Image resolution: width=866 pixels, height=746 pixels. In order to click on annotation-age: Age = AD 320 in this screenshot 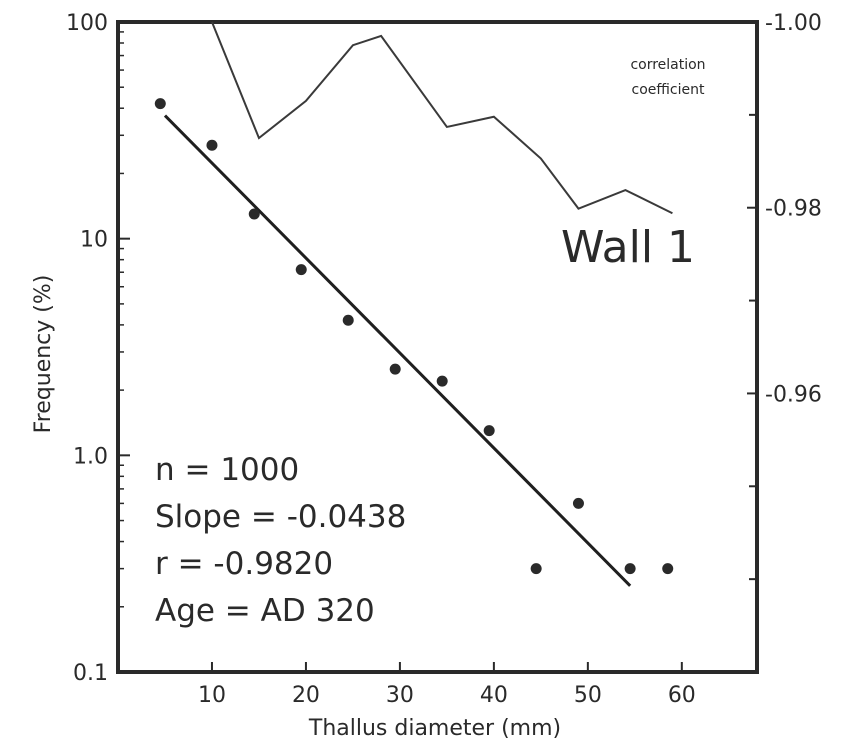, I will do `click(265, 611)`.